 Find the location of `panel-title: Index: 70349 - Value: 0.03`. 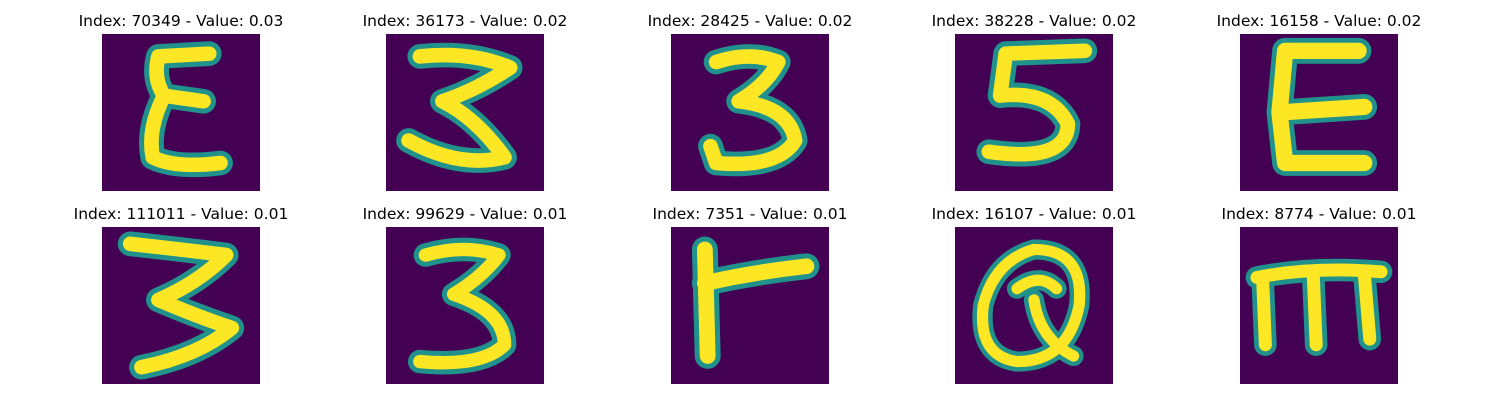

panel-title: Index: 70349 - Value: 0.03 is located at coordinates (181, 21).